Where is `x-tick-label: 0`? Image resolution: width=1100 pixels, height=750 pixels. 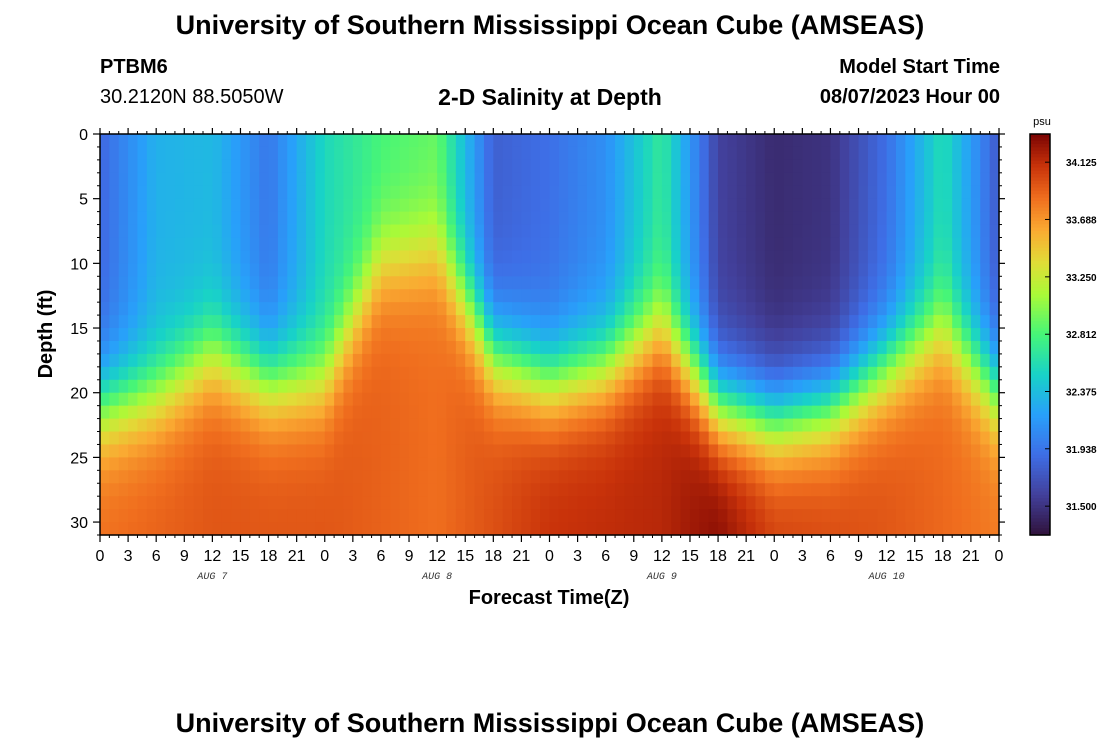
x-tick-label: 0 is located at coordinates (549, 556).